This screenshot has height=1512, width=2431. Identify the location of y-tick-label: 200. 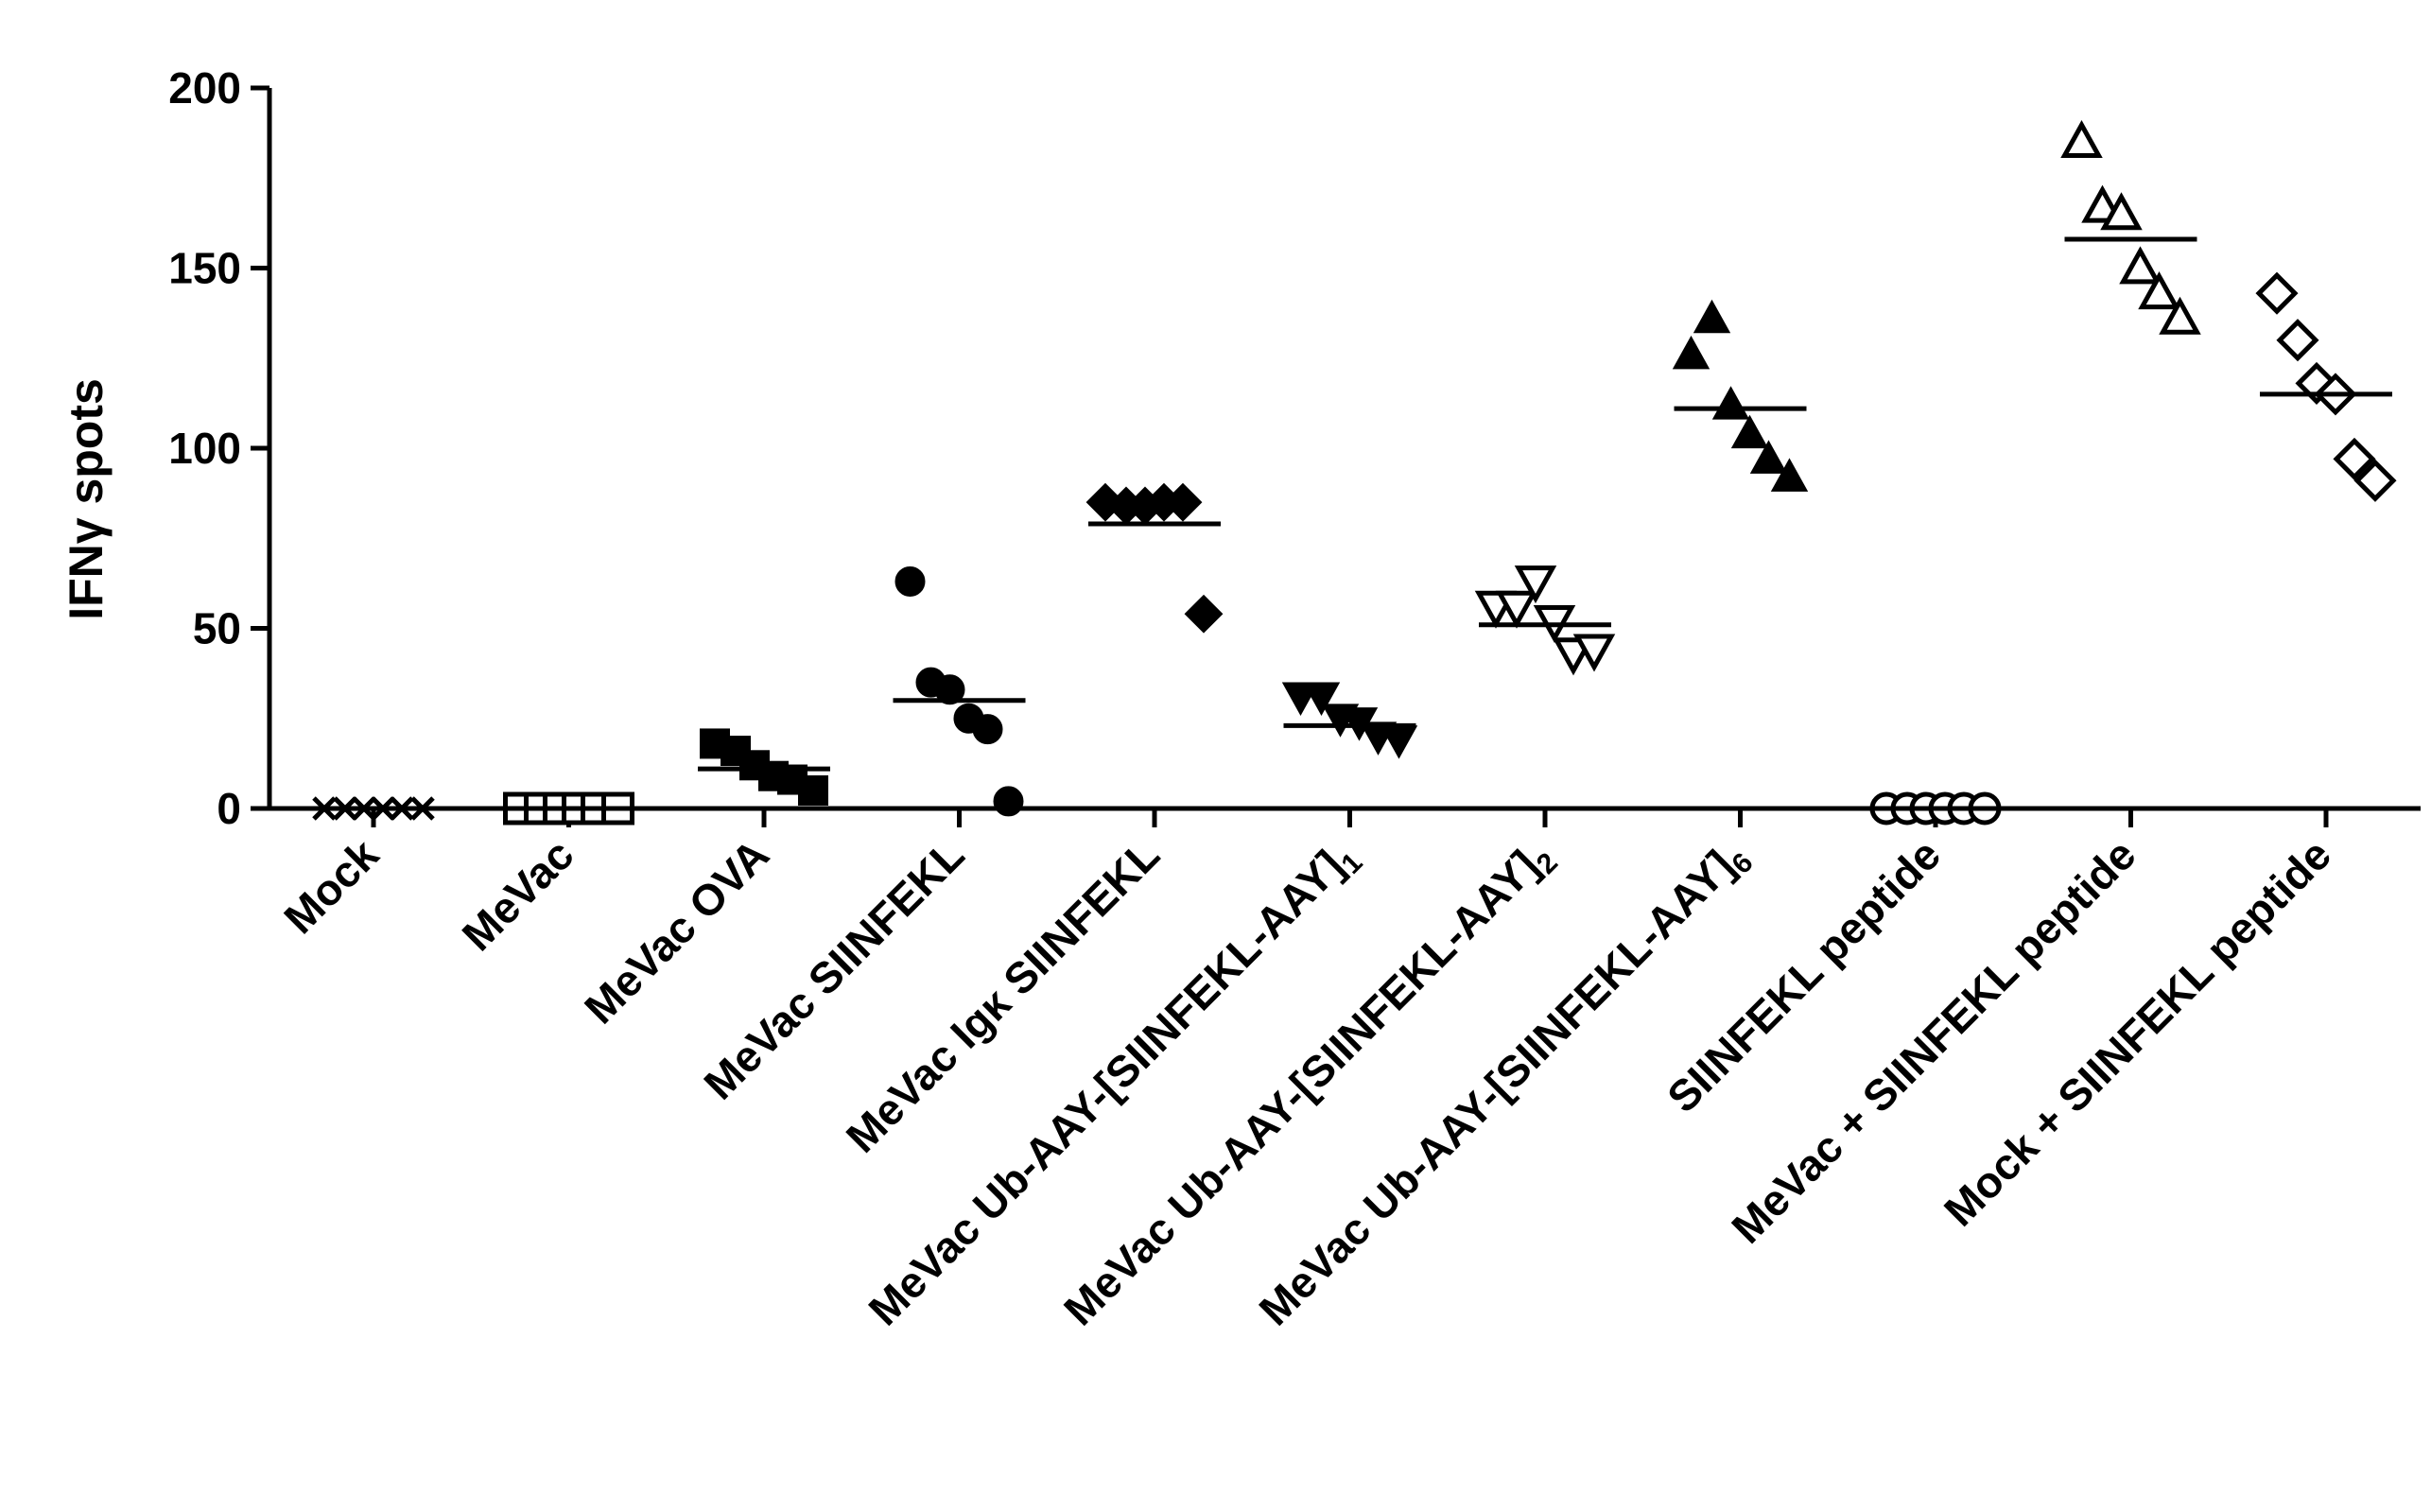
(204, 88).